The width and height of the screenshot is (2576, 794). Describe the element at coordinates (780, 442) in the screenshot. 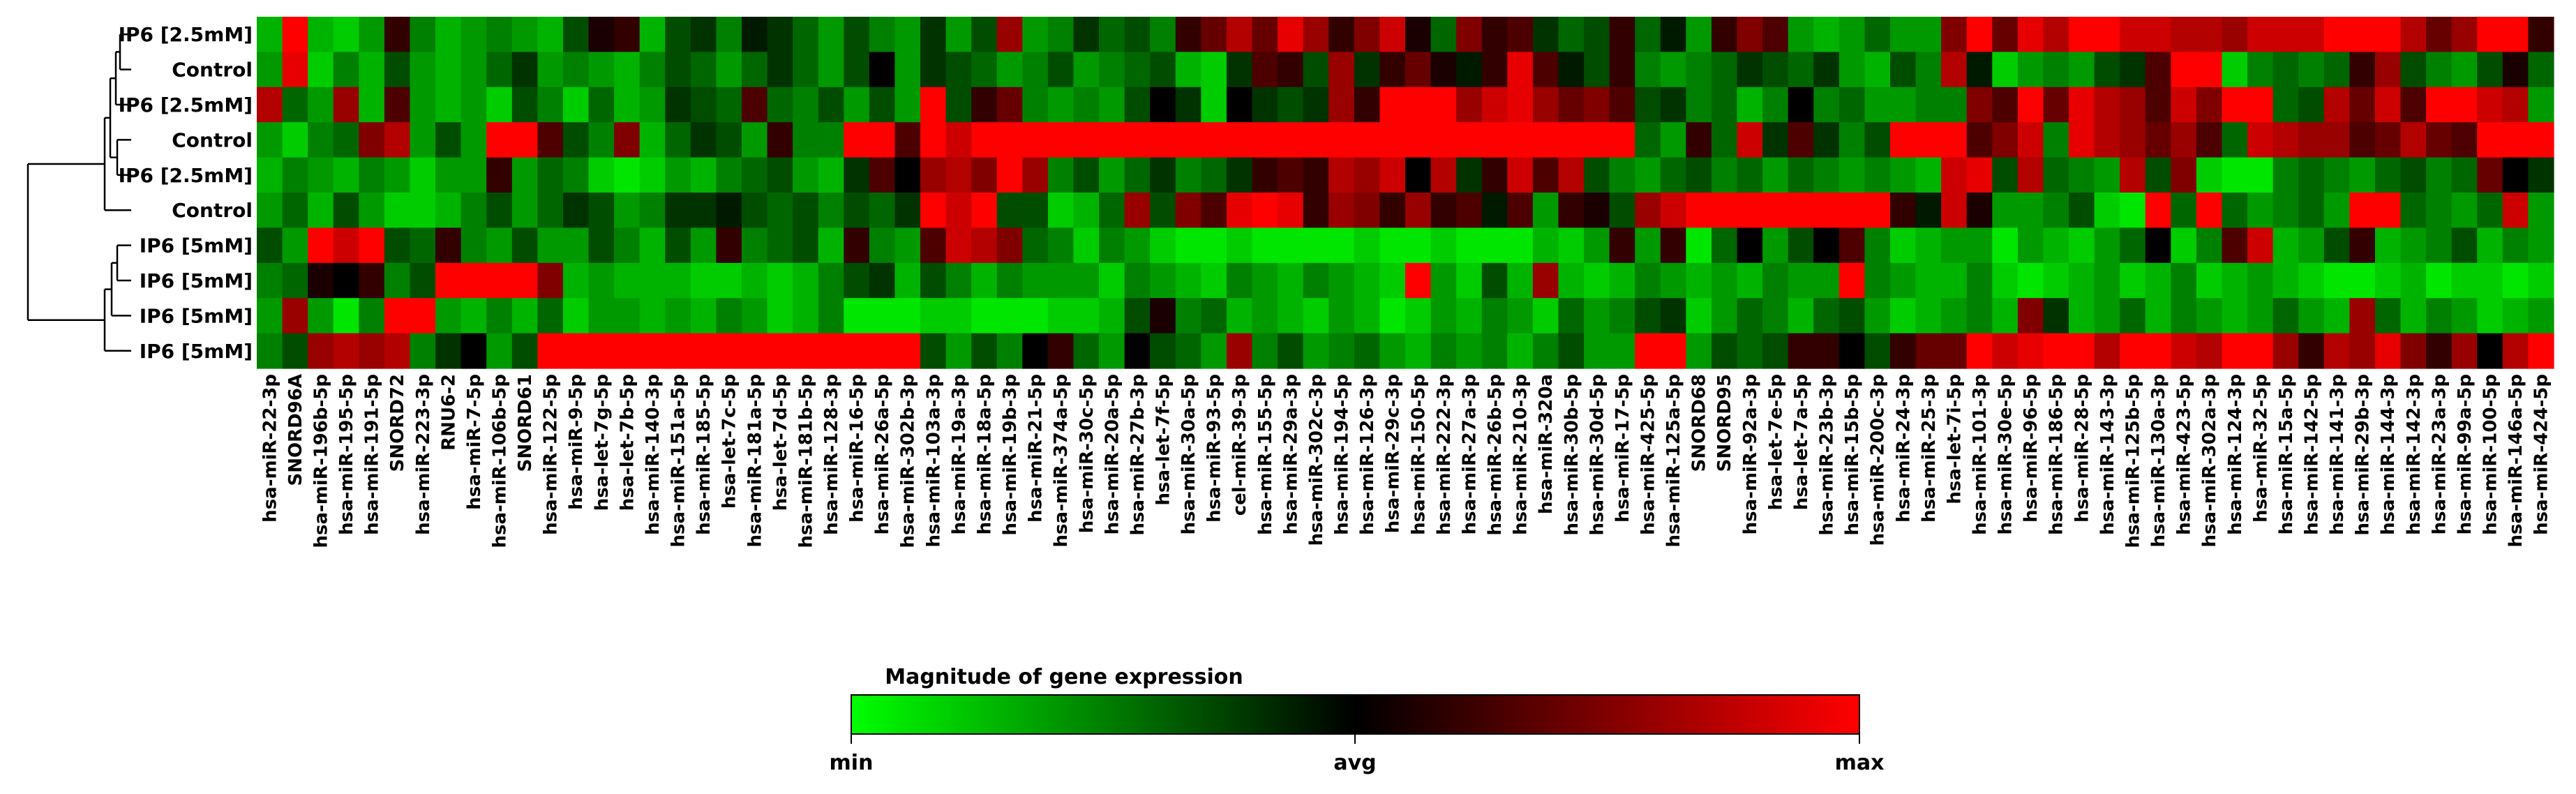

I see `column-label: hsa-let-7d-5p` at that location.